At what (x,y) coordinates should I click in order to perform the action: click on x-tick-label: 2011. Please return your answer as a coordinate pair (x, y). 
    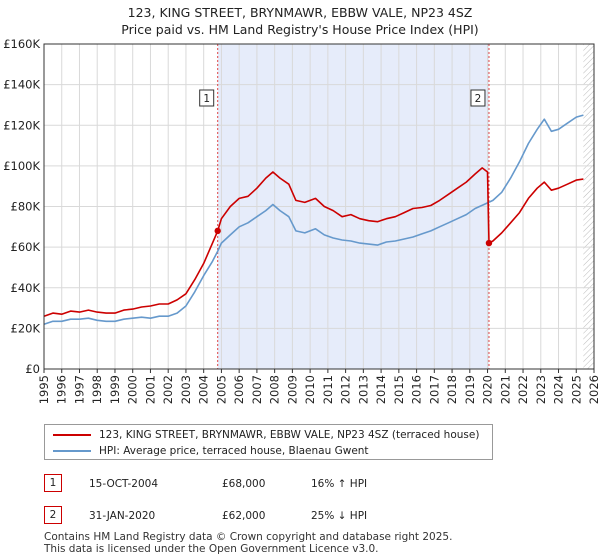
    Looking at the image, I should click on (328, 389).